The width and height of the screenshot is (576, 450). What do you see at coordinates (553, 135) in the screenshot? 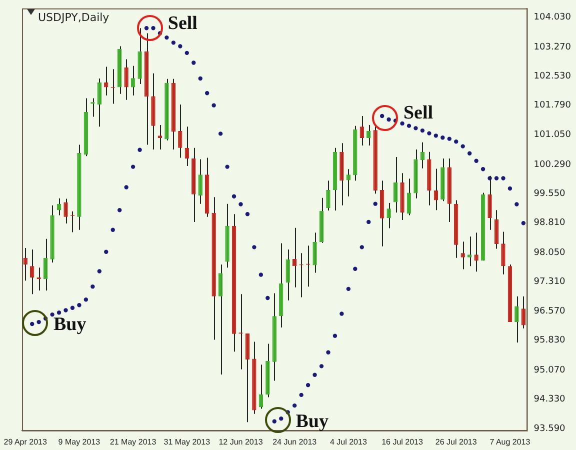
I see `y-tick-label: 101.050` at bounding box center [553, 135].